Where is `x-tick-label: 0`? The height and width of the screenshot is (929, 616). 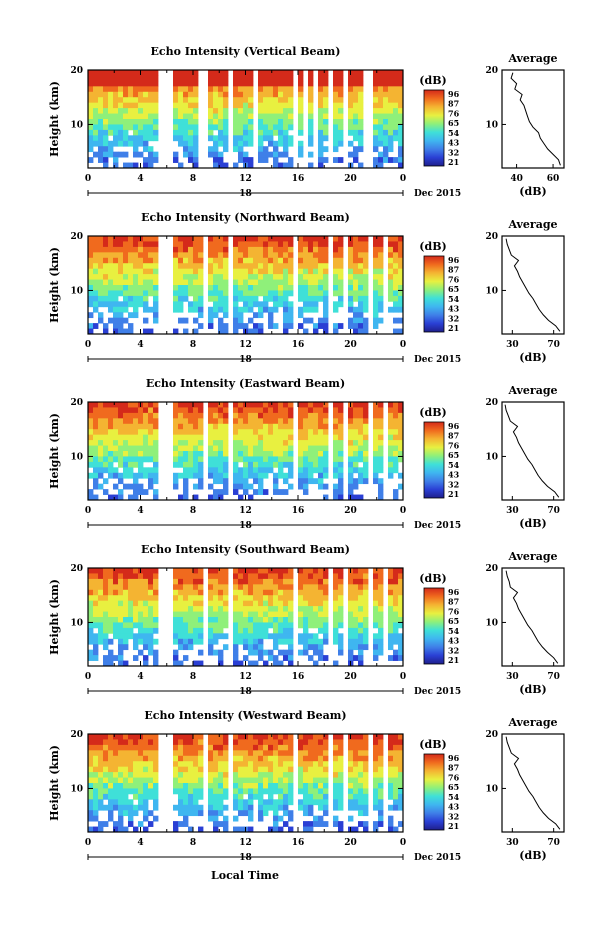
x-tick-label: 0 is located at coordinates (403, 843).